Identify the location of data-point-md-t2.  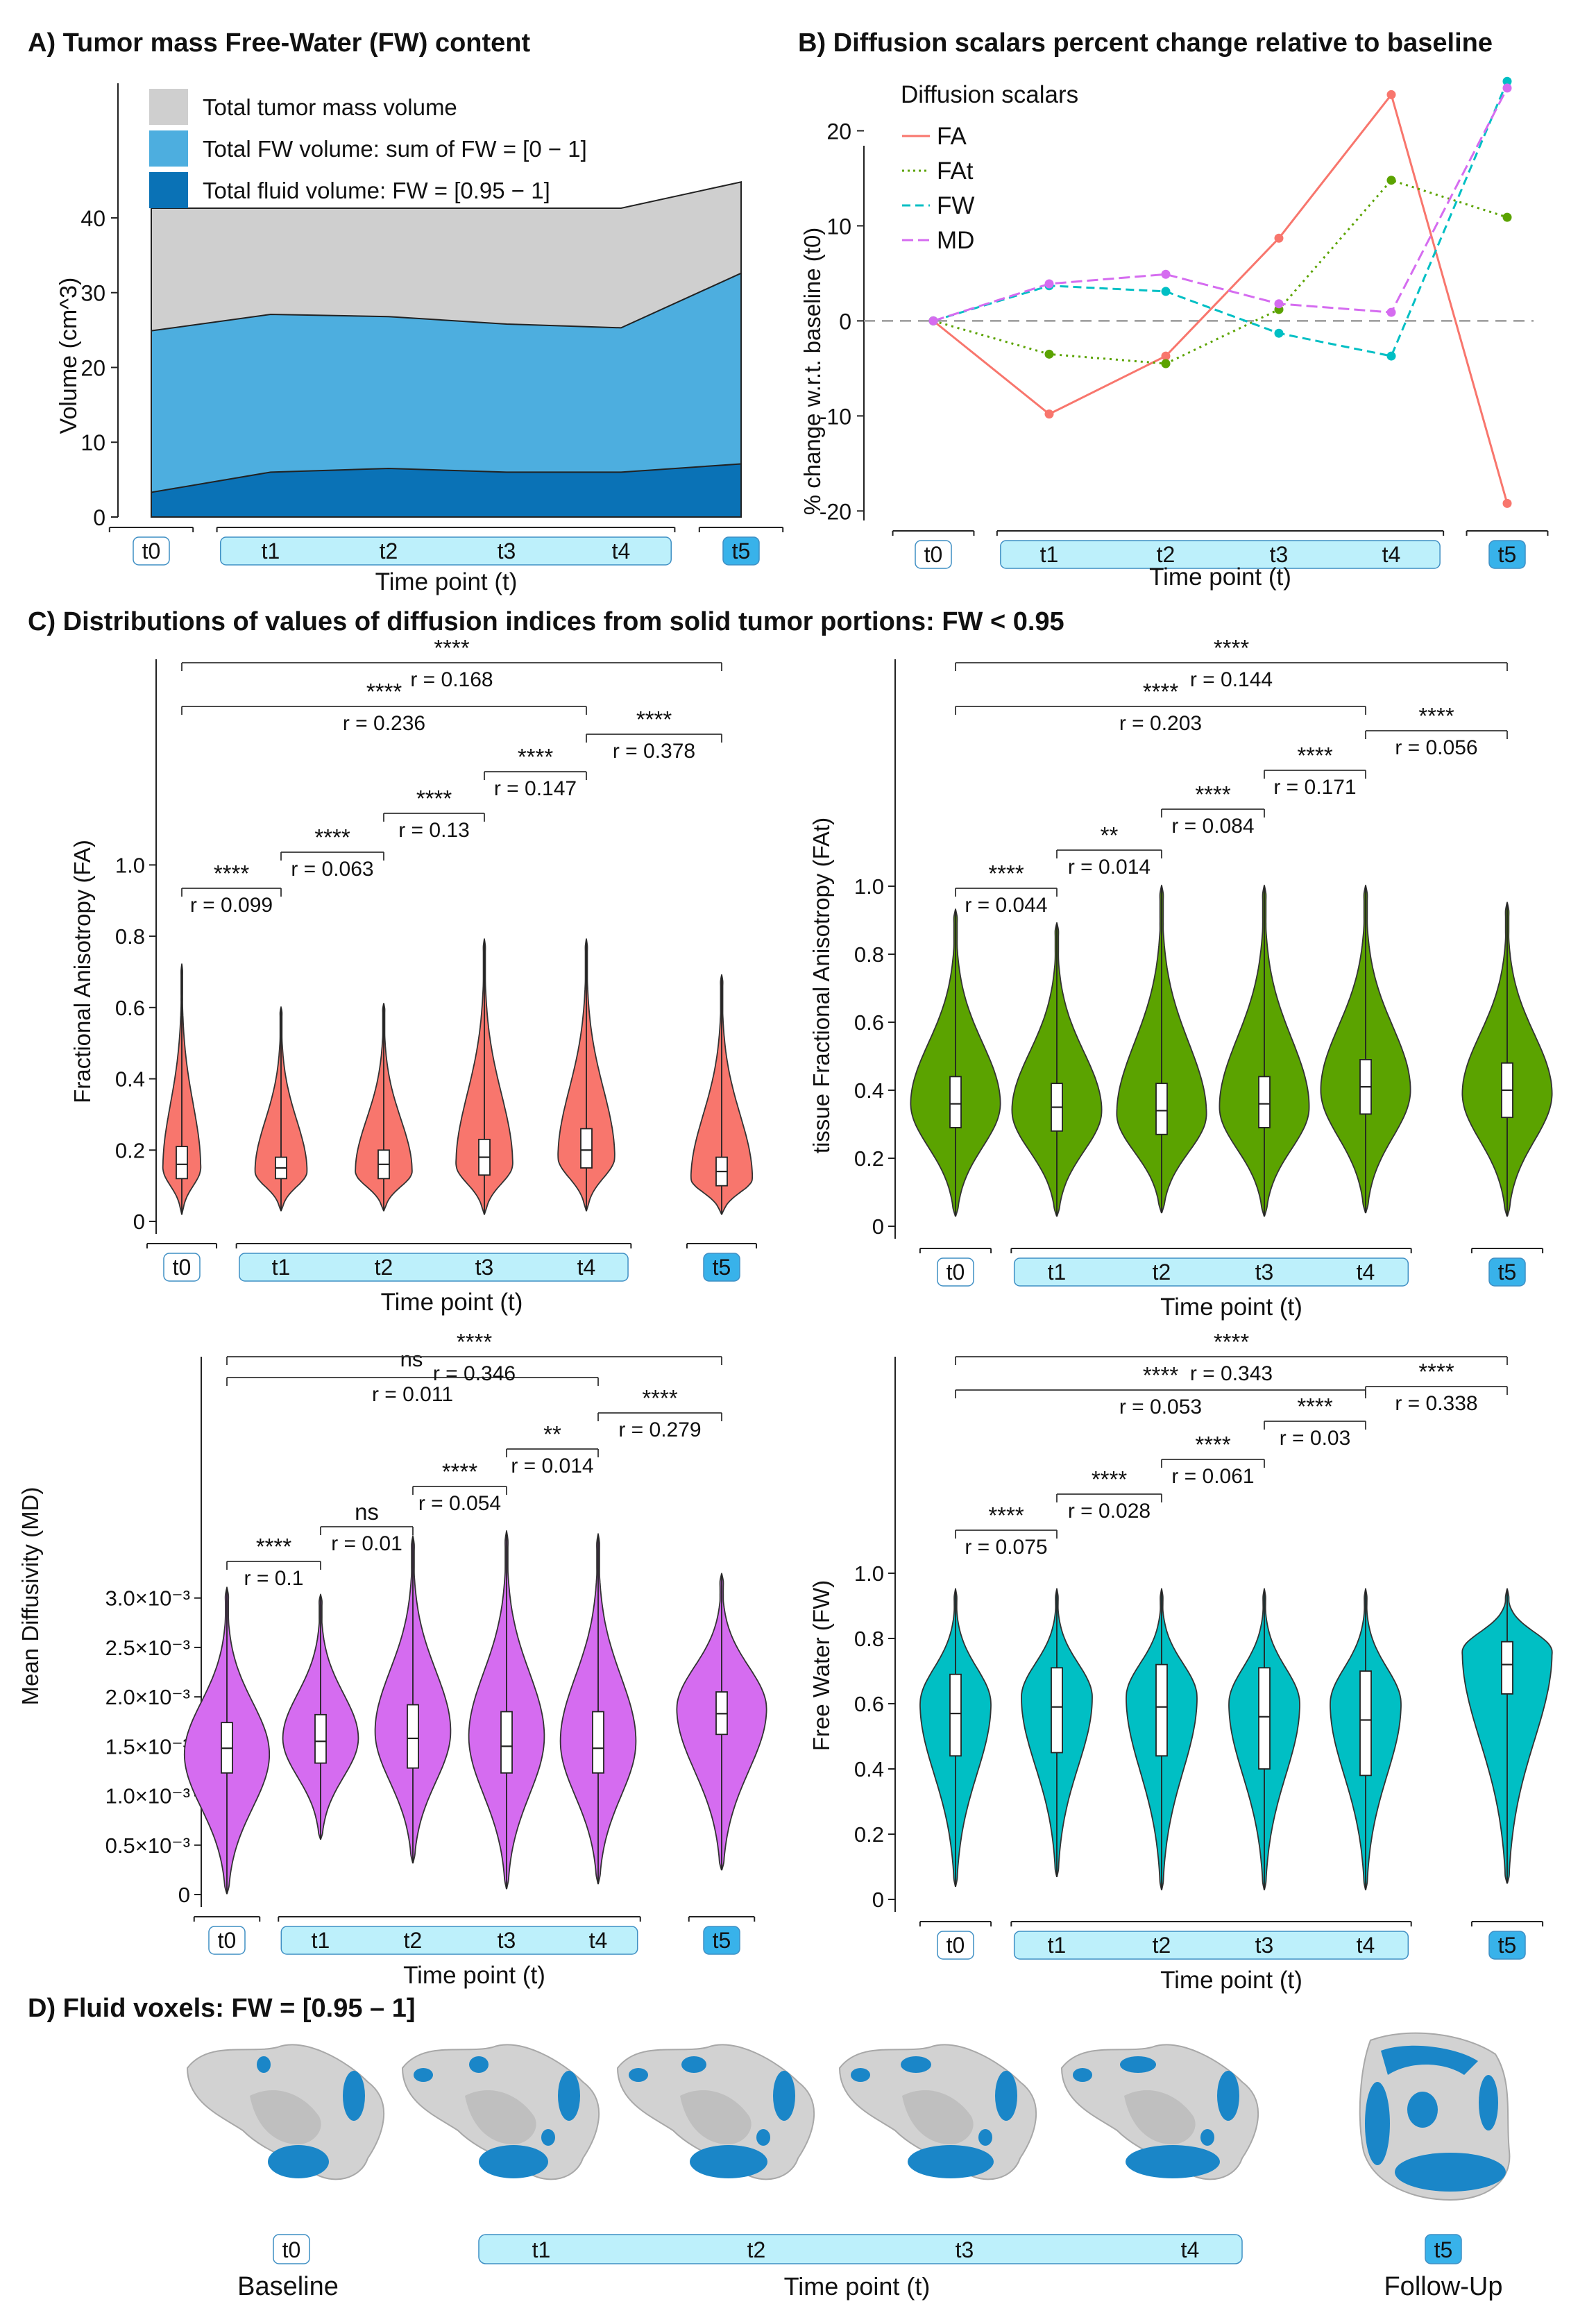
(1166, 274).